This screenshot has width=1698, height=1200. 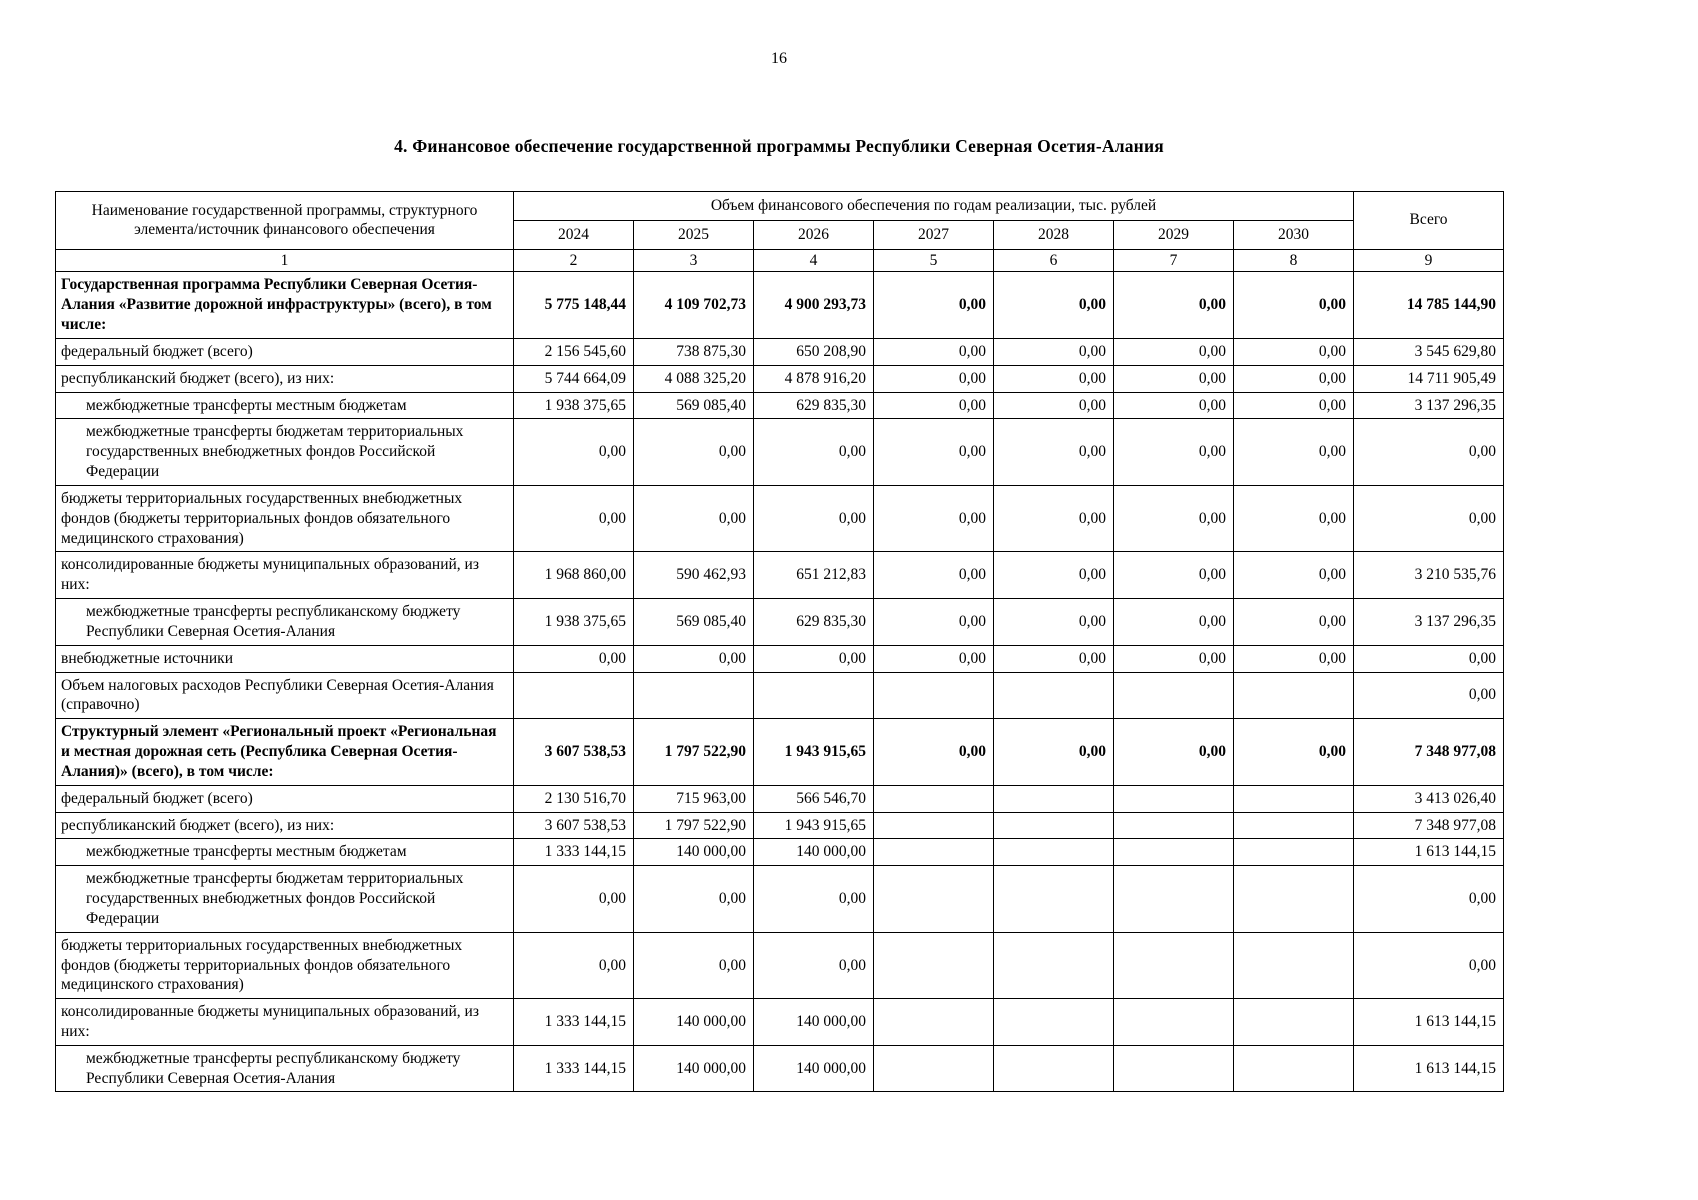 What do you see at coordinates (1173, 234) in the screenshot?
I see `year-header: 2029` at bounding box center [1173, 234].